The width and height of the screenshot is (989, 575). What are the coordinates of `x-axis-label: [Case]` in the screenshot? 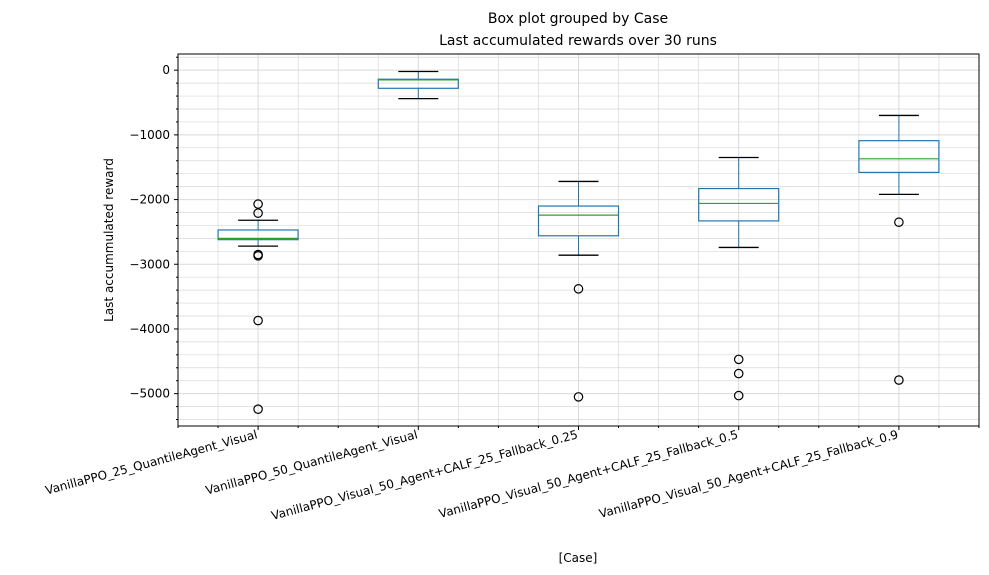 It's located at (578, 558).